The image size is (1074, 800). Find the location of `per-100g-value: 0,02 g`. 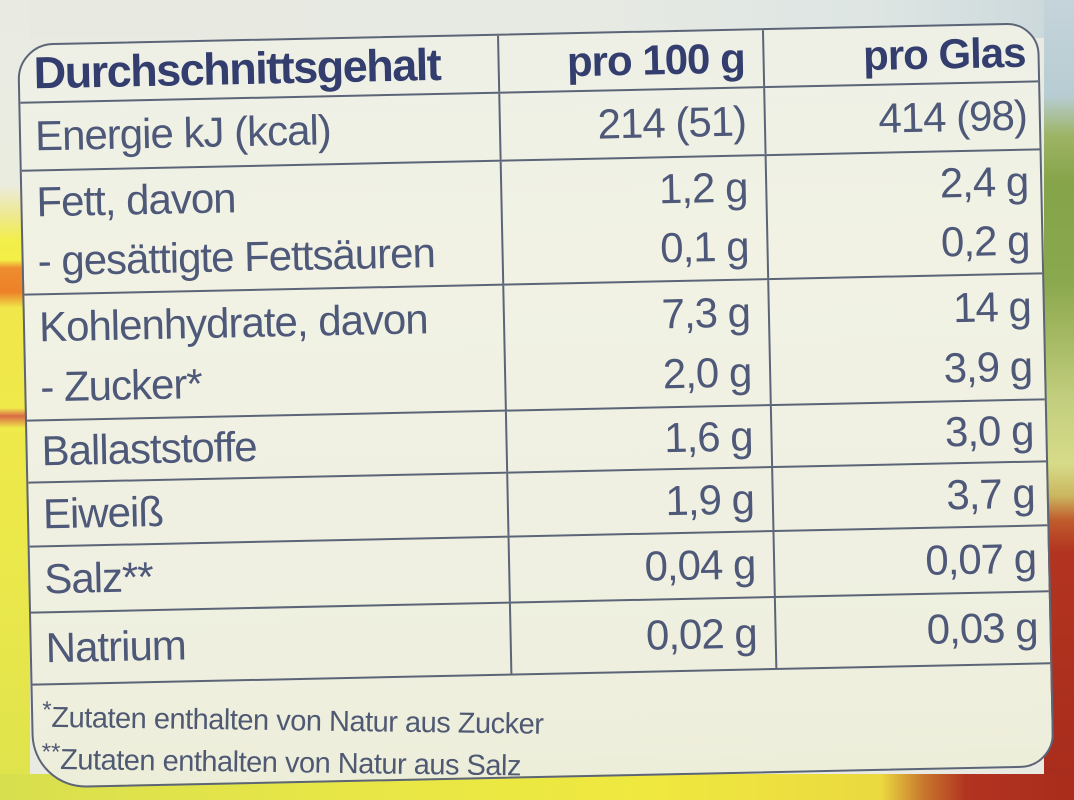

per-100g-value: 0,02 g is located at coordinates (642, 636).